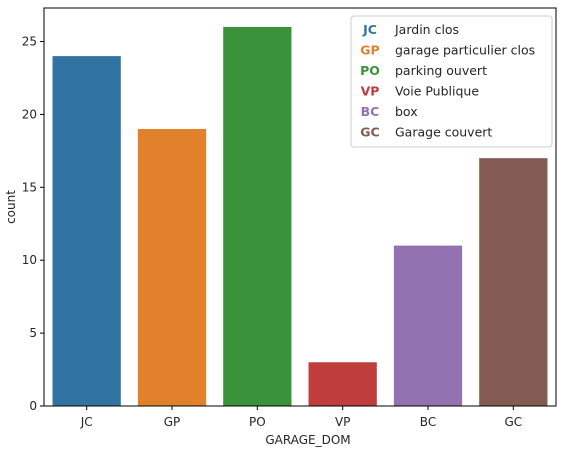 This screenshot has width=584, height=459. I want to click on x-tick-label: JC, so click(86, 422).